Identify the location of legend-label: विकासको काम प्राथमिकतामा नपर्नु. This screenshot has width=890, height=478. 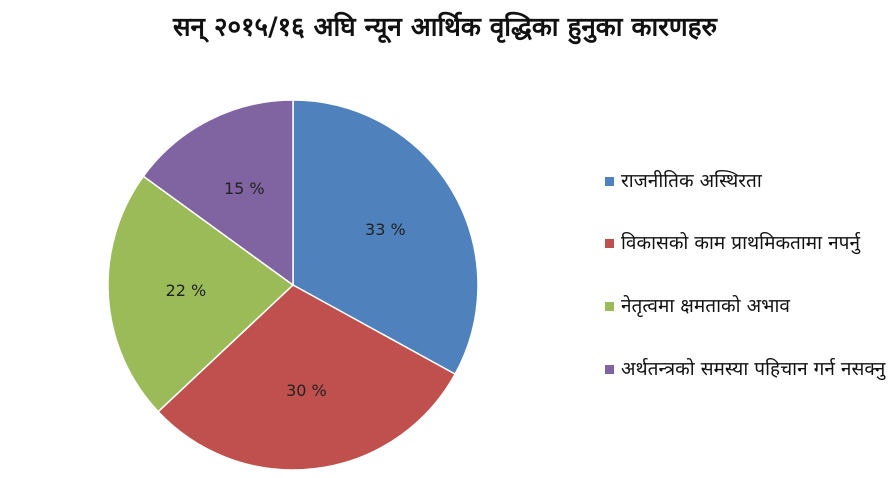
(741, 243).